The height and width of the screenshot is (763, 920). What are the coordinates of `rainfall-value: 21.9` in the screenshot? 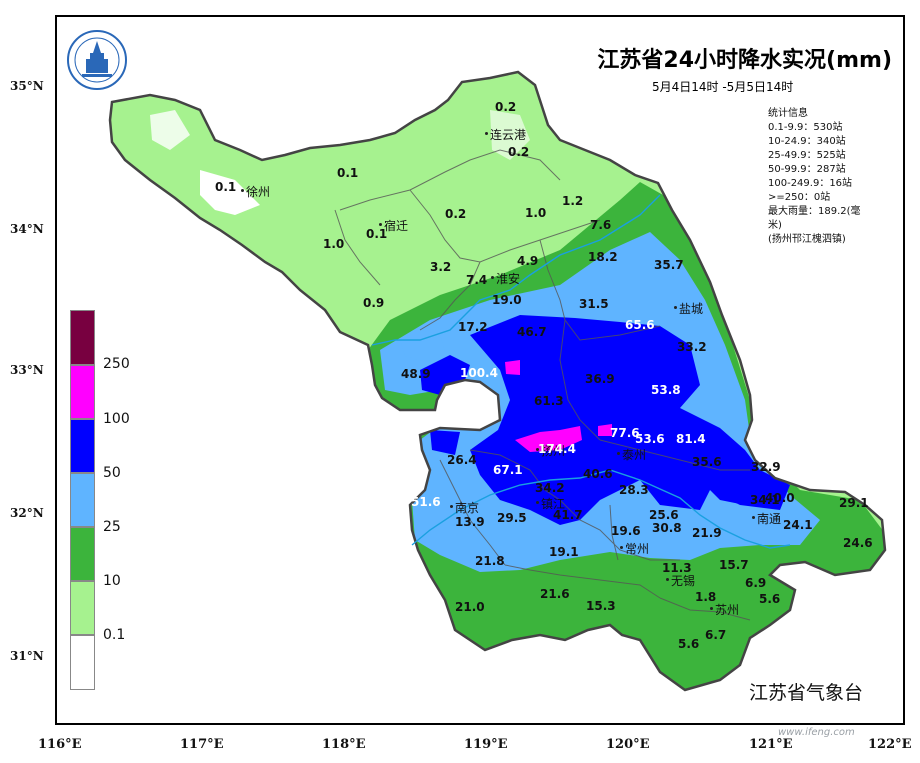 It's located at (707, 533).